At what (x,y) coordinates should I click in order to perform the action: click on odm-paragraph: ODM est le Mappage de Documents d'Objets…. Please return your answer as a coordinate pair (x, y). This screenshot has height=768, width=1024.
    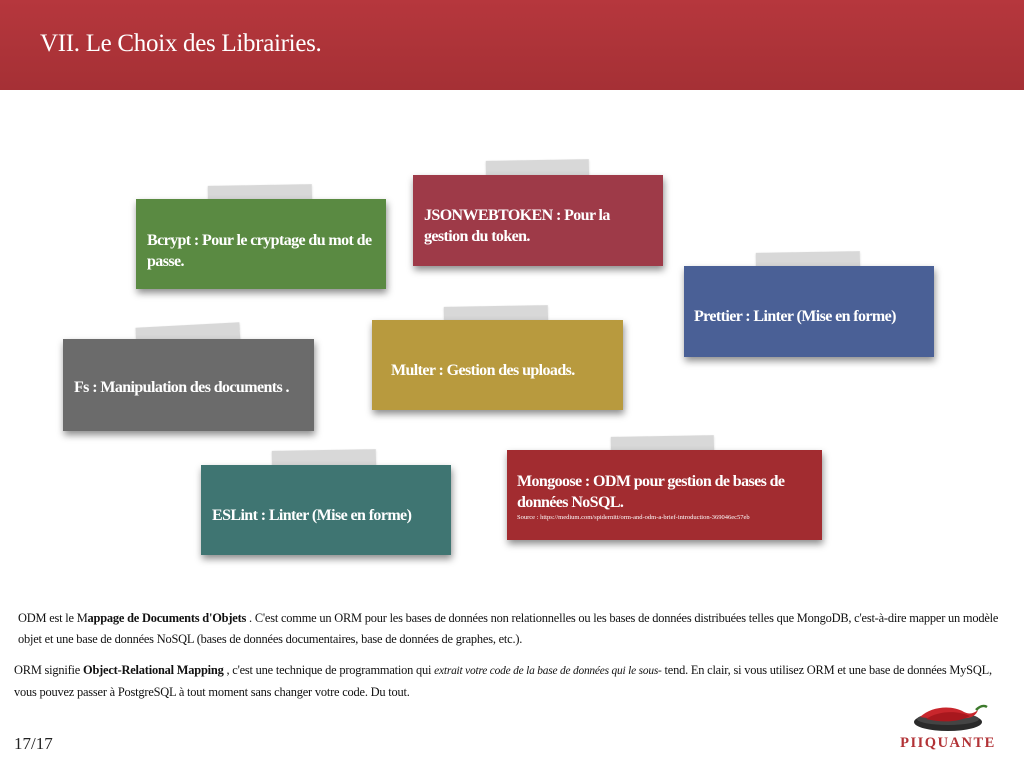
    Looking at the image, I should click on (508, 628).